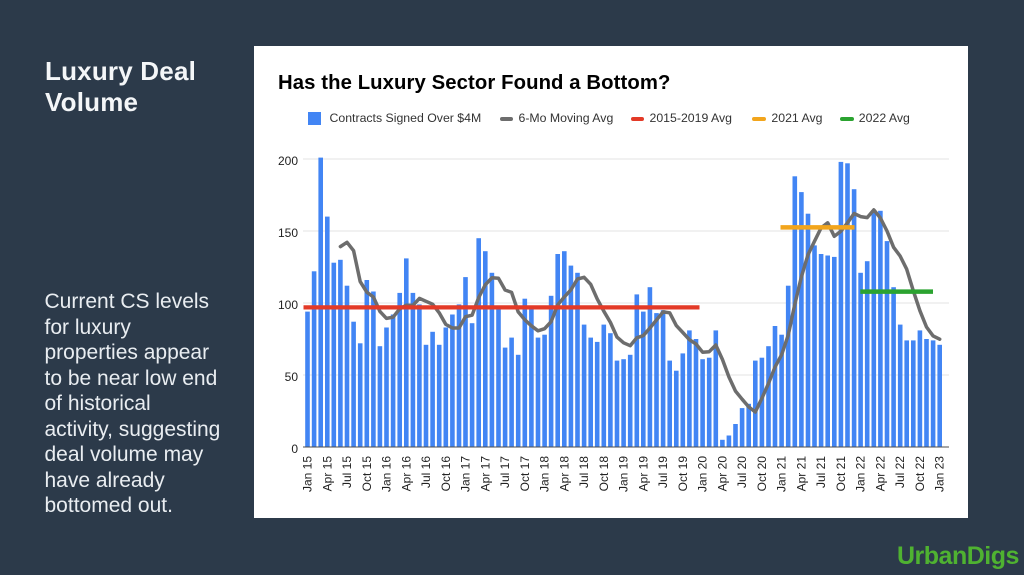 The image size is (1024, 575). What do you see at coordinates (545, 474) in the screenshot?
I see `svg-text: Jan 18` at bounding box center [545, 474].